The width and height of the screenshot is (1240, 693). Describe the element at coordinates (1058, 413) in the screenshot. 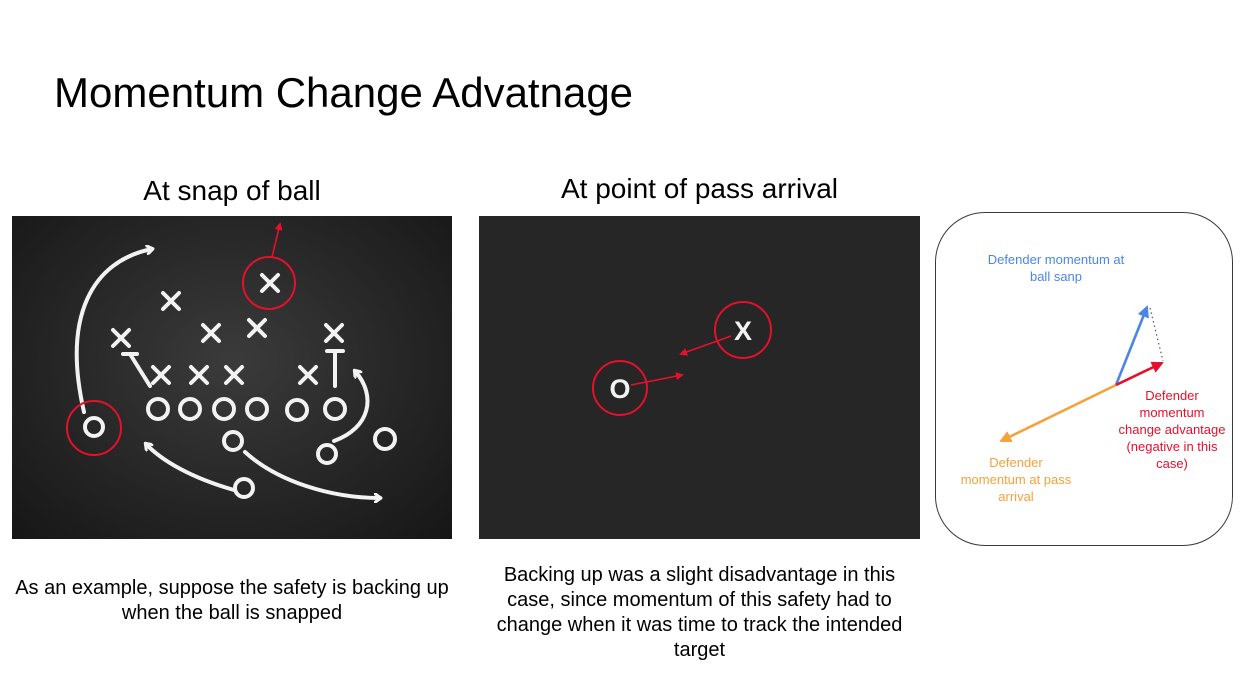

I see `arrival-momentum-arrow` at that location.